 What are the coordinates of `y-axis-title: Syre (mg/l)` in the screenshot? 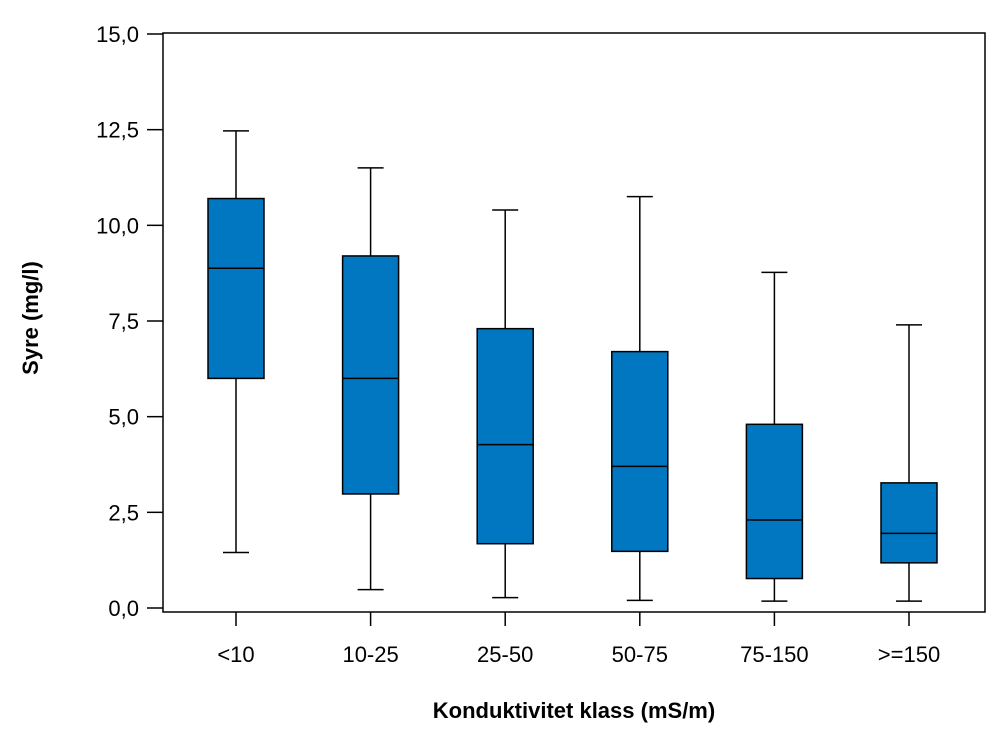 It's located at (30, 318).